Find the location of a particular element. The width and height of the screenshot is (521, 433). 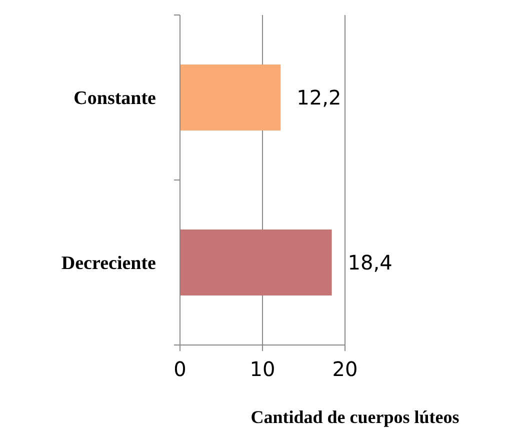

data-label: 18,4 is located at coordinates (370, 262).